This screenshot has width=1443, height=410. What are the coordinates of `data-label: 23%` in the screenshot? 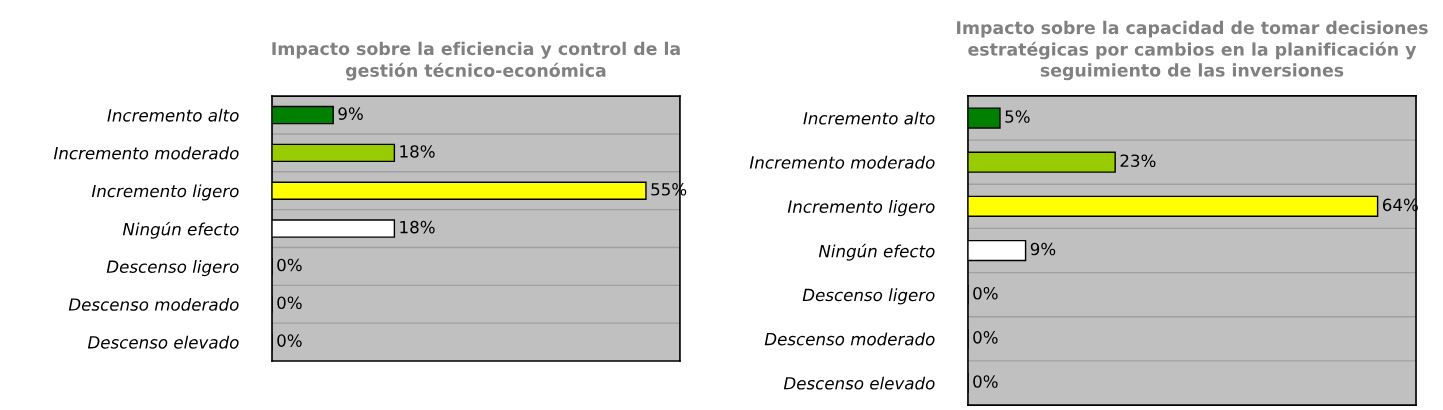 It's located at (1138, 161).